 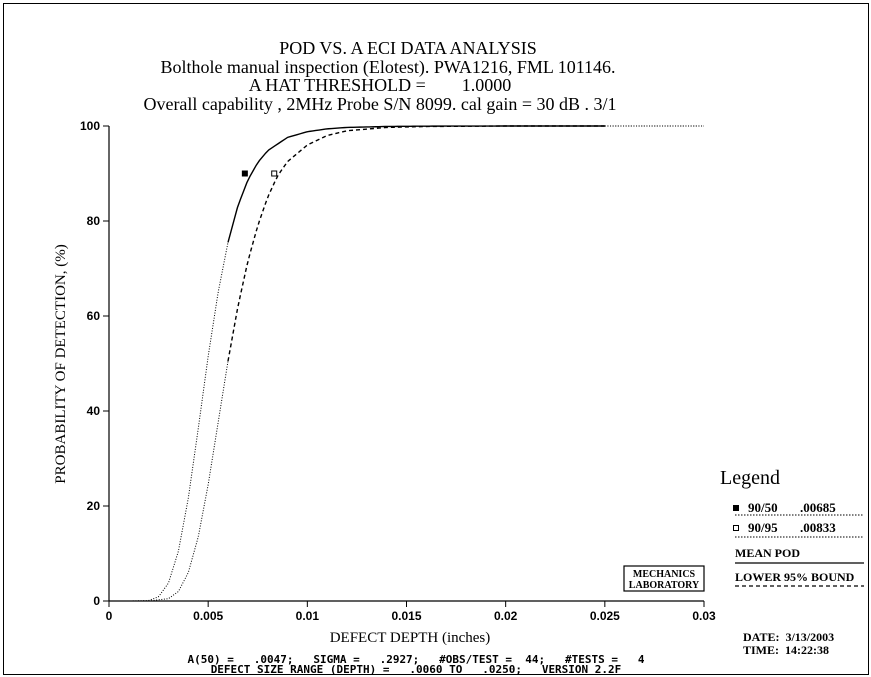 What do you see at coordinates (664, 574) in the screenshot?
I see `lab-box-line-1: MECHANICS` at bounding box center [664, 574].